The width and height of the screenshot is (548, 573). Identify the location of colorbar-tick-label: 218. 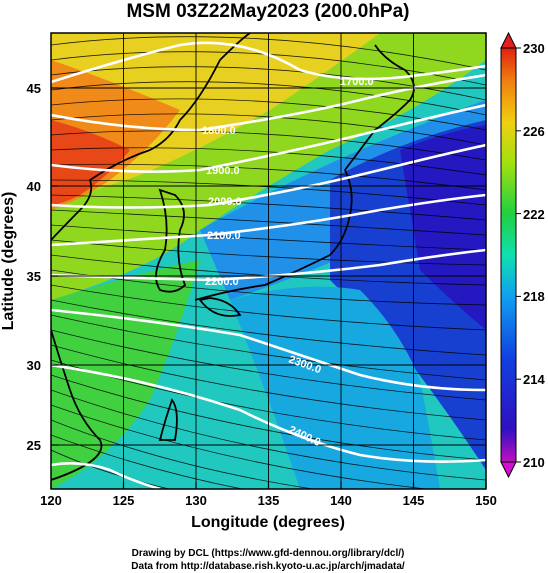
(534, 296).